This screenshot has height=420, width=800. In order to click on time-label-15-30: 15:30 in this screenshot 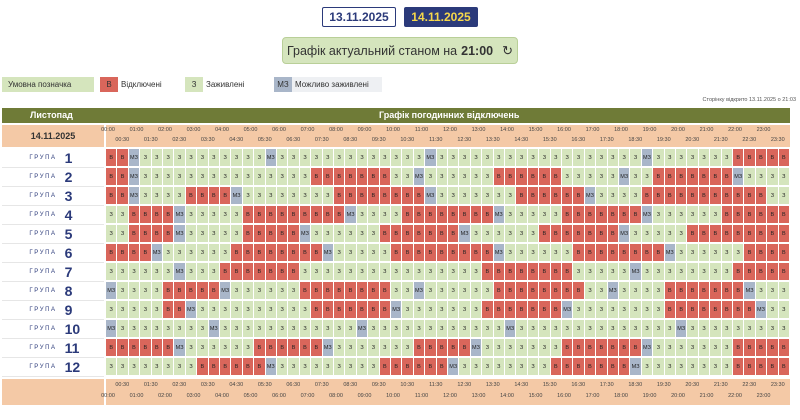, I will do `click(549, 140)`.